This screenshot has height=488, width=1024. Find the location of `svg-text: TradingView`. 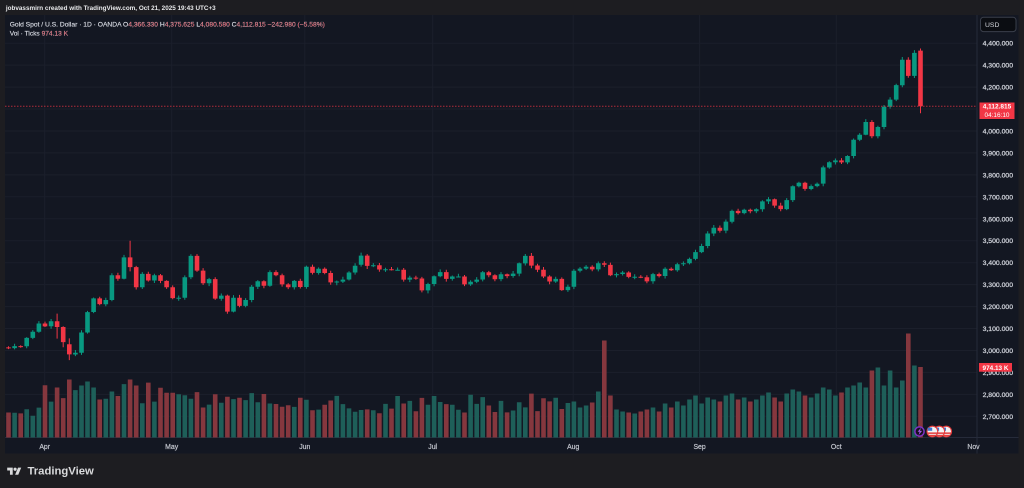

svg-text: TradingView is located at coordinates (61, 472).